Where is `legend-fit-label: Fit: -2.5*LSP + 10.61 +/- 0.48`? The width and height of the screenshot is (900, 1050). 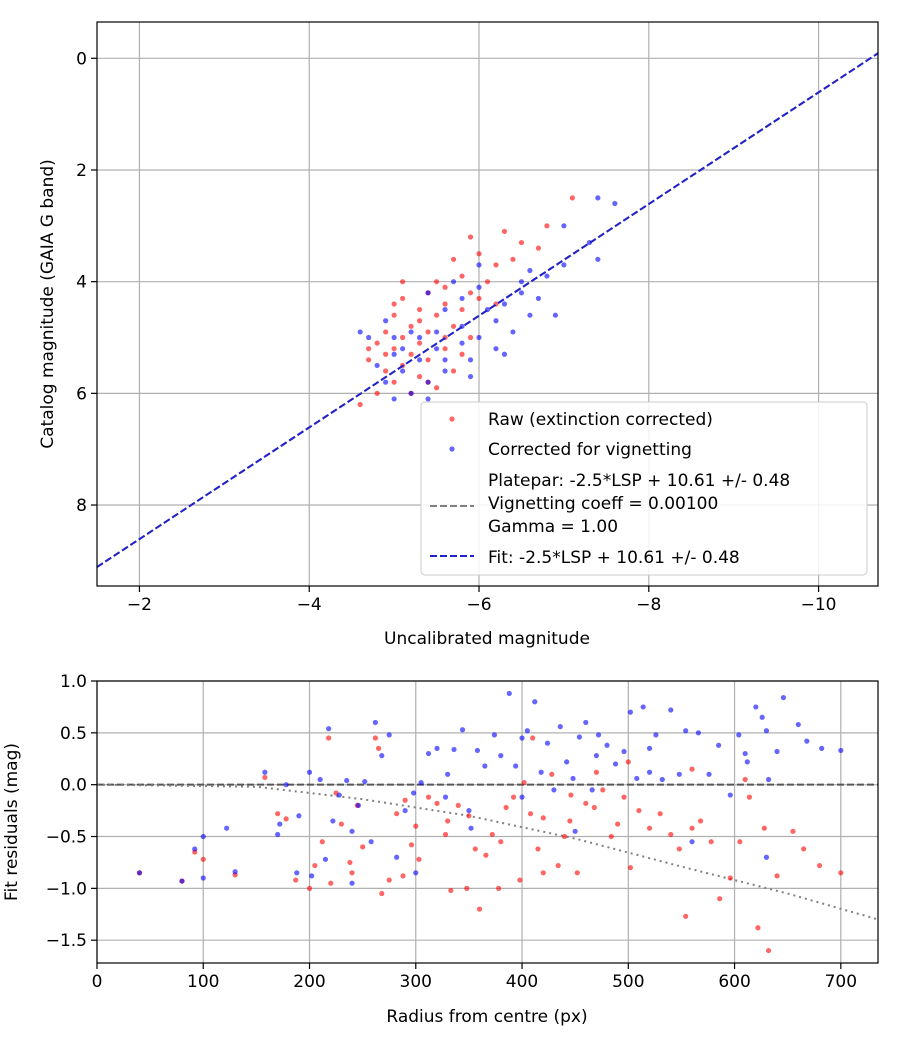
legend-fit-label: Fit: -2.5*LSP + 10.61 +/- 0.48 is located at coordinates (614, 558).